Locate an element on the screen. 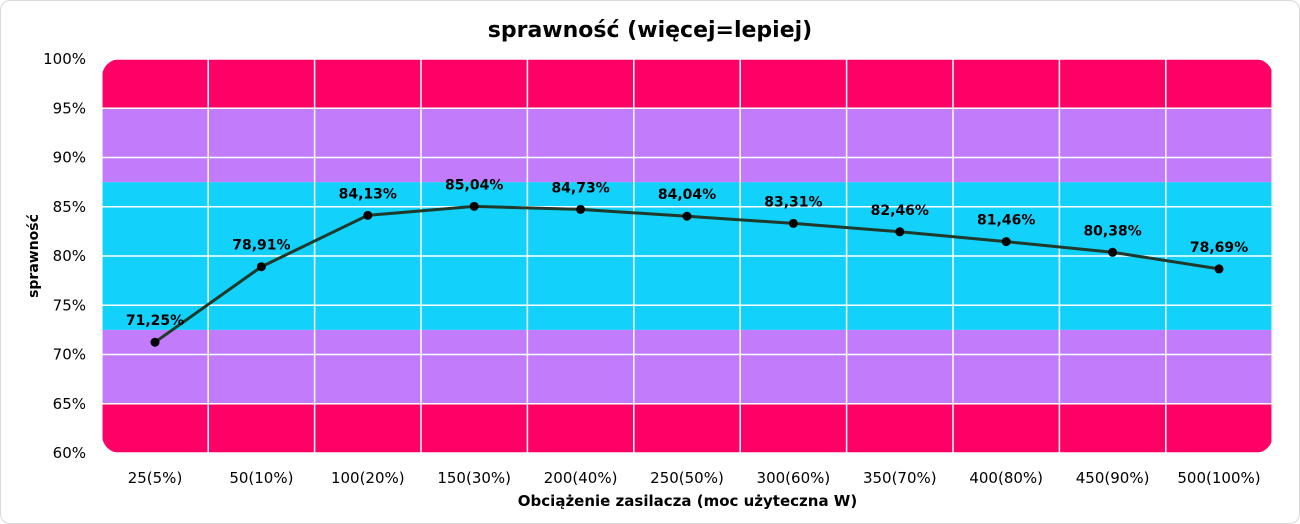 The image size is (1300, 524). data-label: 85,04% is located at coordinates (474, 185).